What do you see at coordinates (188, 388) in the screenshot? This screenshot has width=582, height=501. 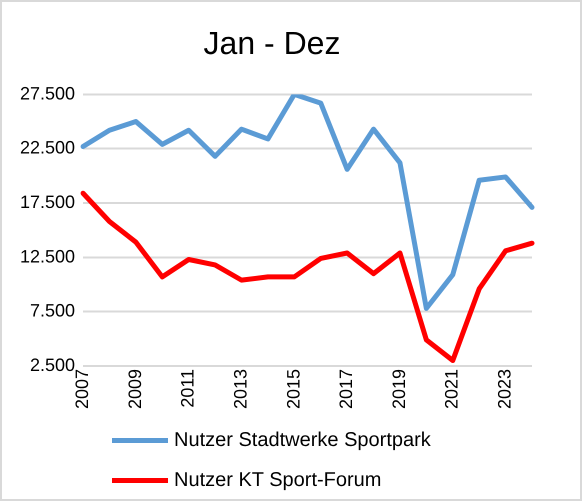 I see `x-tick-label: 2011` at bounding box center [188, 388].